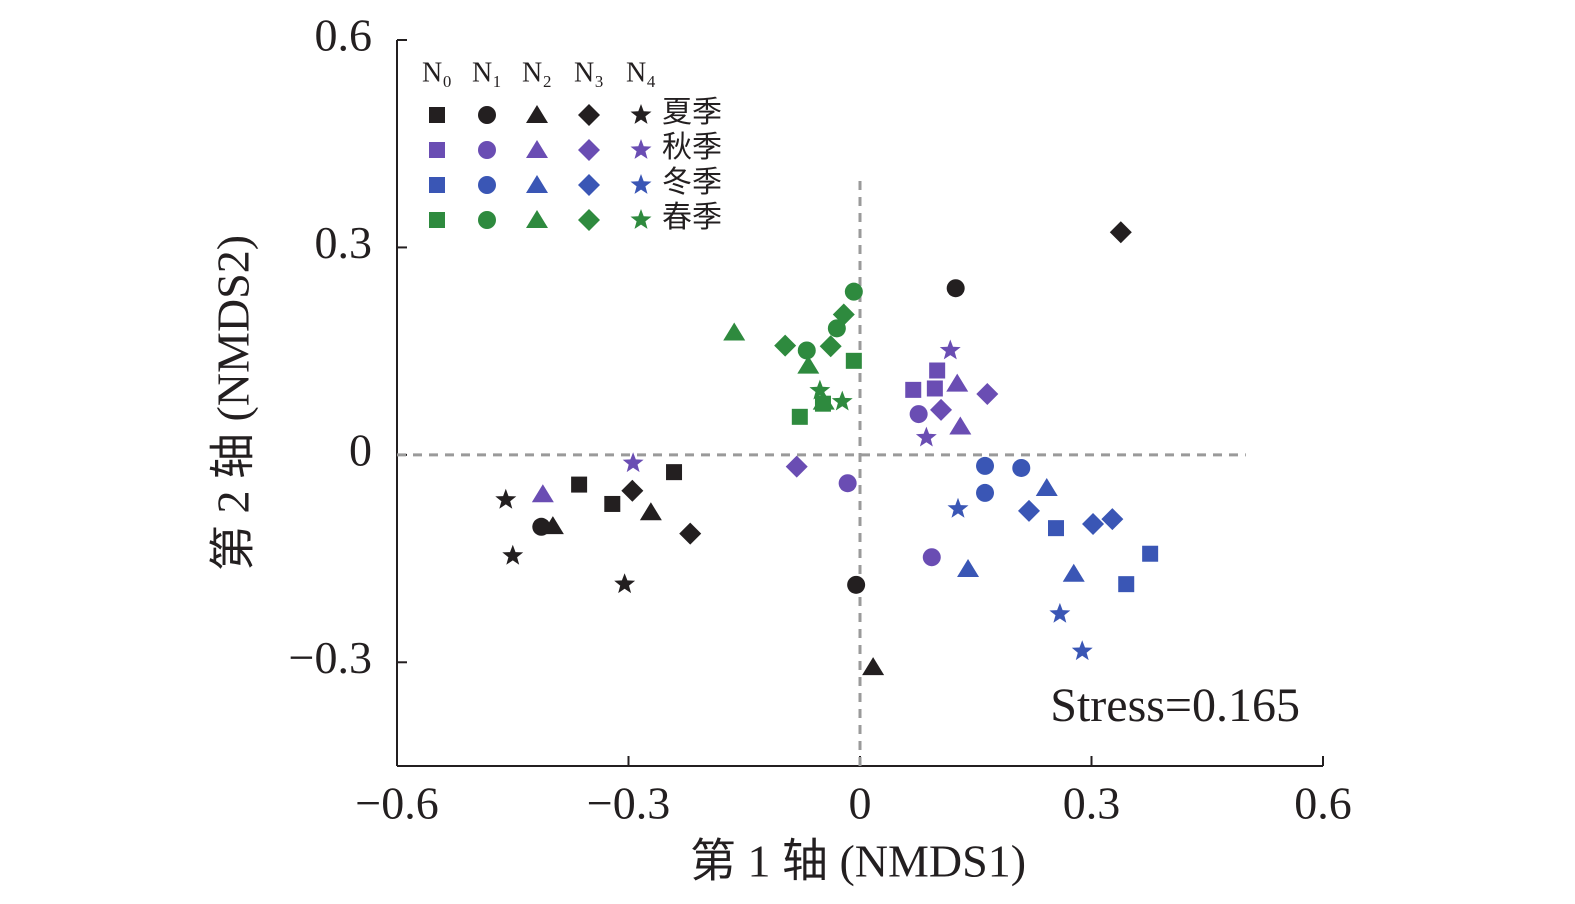  Describe the element at coordinates (1092, 803) in the screenshot. I see `x-tick-label: 0.3` at that location.